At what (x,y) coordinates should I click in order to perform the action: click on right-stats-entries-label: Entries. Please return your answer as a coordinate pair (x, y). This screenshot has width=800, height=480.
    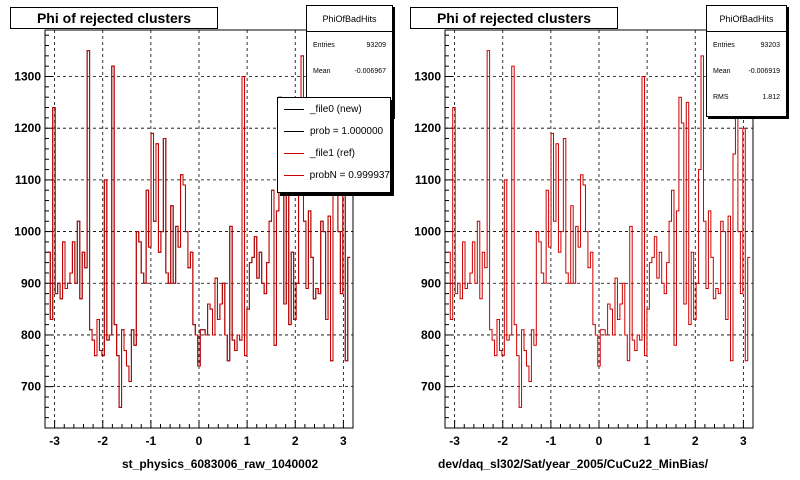
    Looking at the image, I should click on (724, 45).